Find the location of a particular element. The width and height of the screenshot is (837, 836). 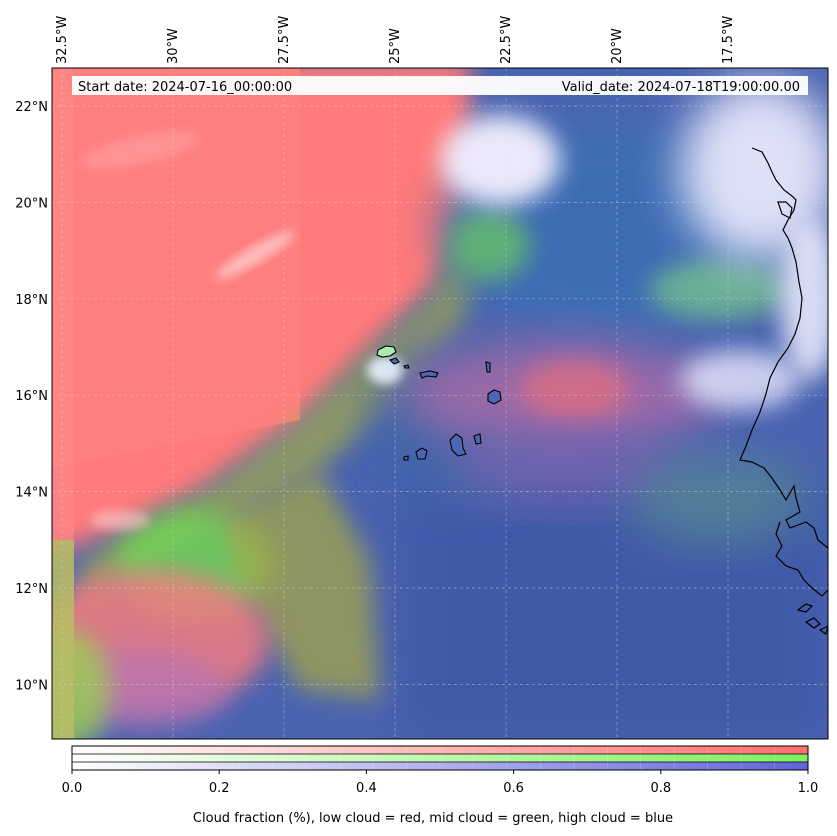

coast-inlet is located at coordinates (785, 210).